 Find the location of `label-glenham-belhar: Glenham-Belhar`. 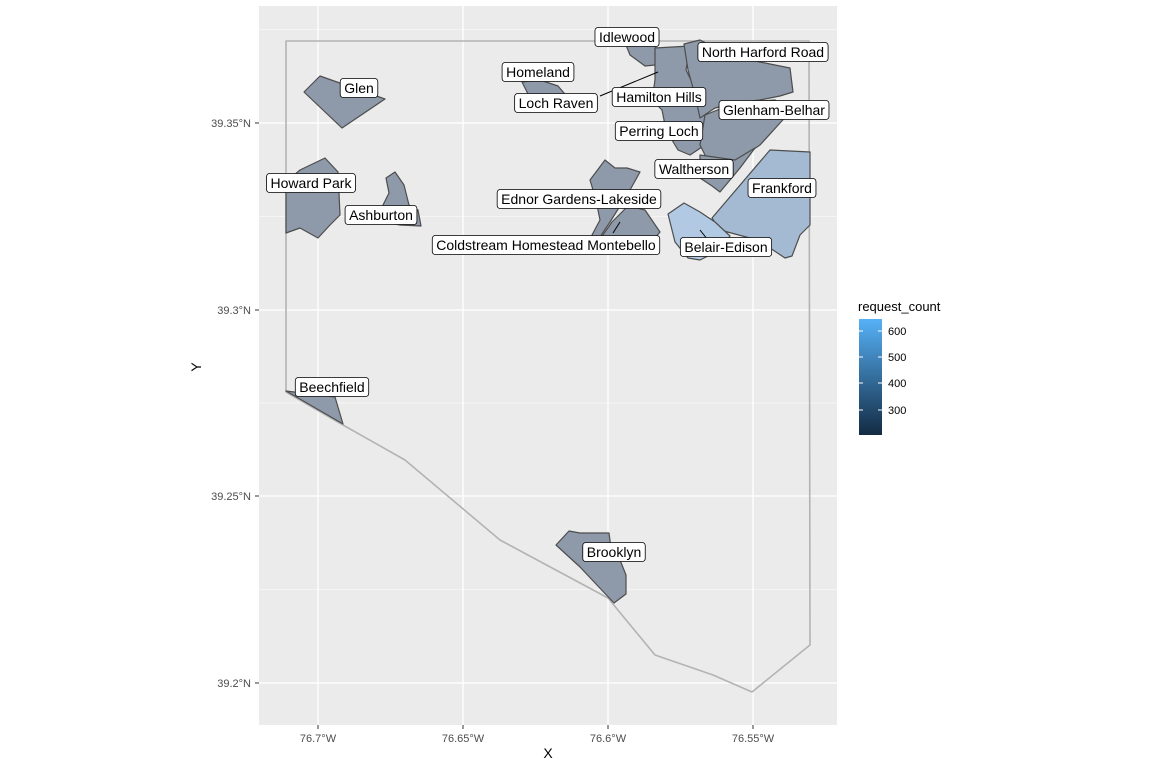

label-glenham-belhar: Glenham-Belhar is located at coordinates (774, 110).